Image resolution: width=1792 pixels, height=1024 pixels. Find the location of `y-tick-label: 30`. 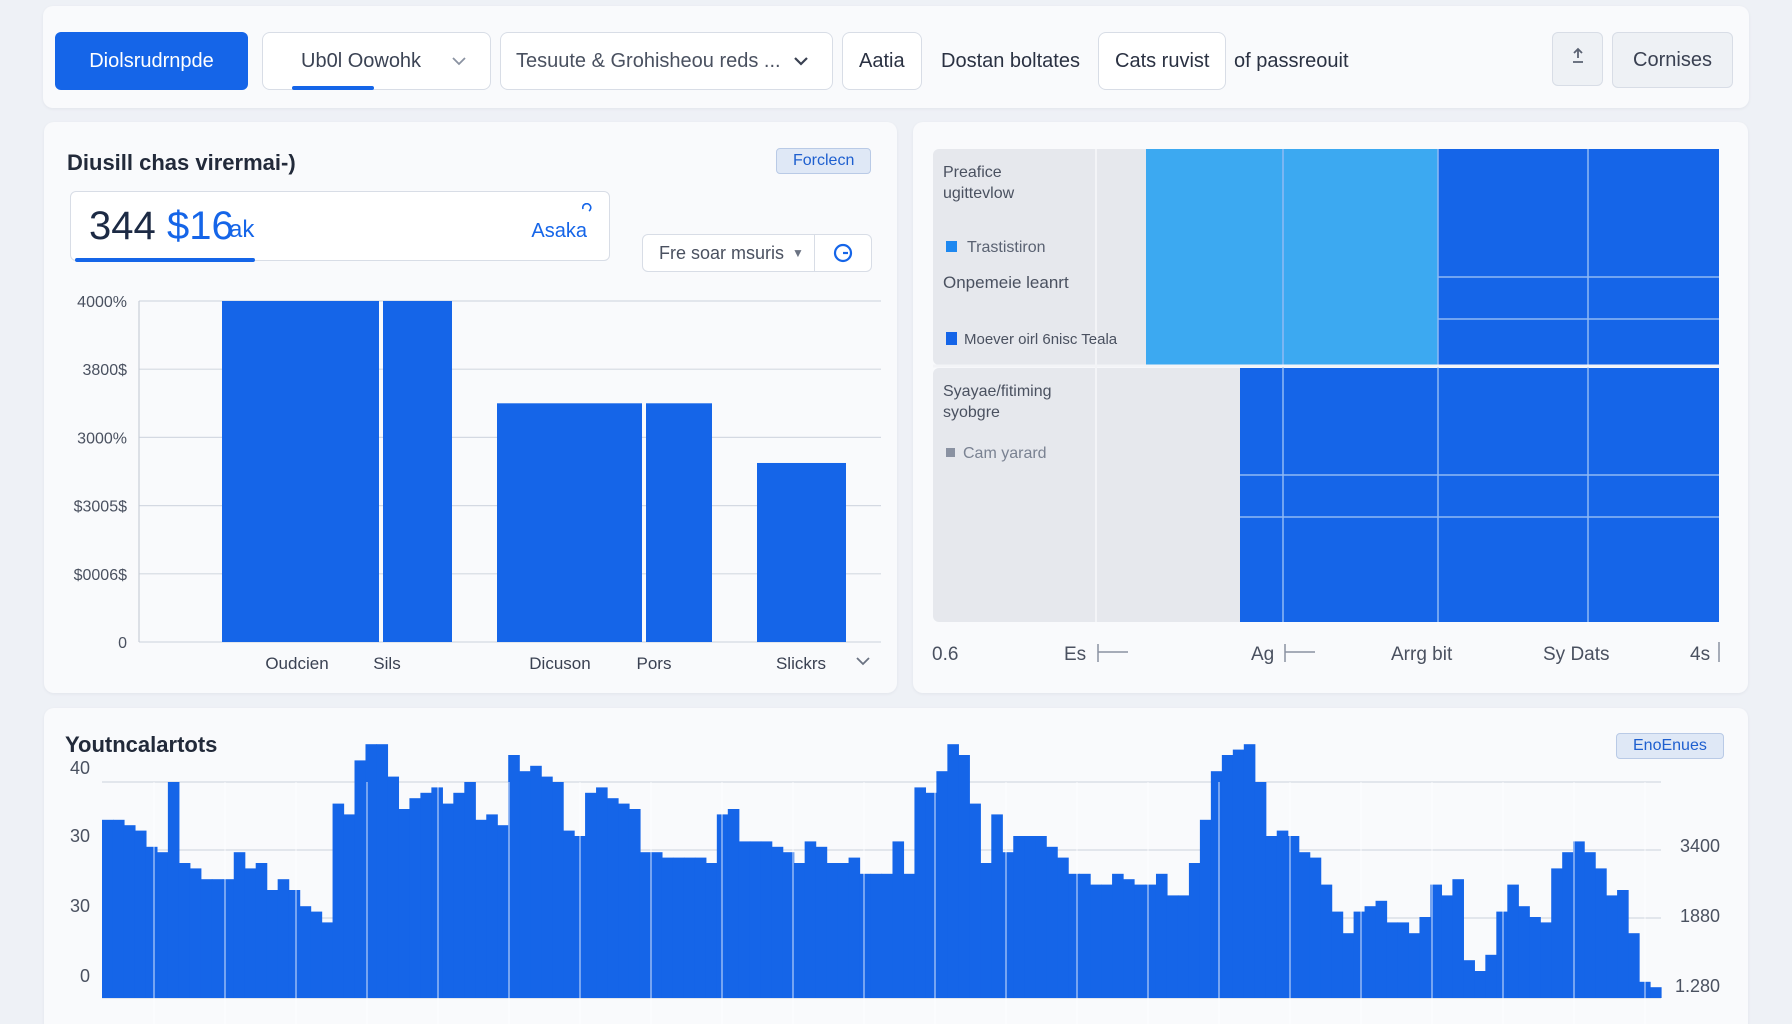

y-tick-label: 30 is located at coordinates (80, 906).